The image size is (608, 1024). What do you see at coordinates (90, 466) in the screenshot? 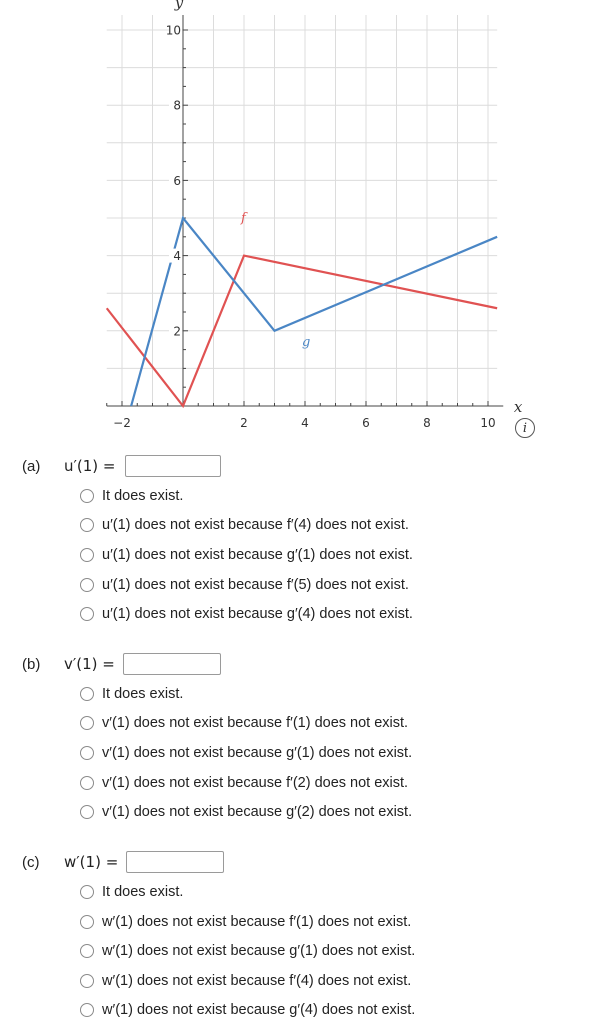
I see `part-a-expression: u′(1) =` at bounding box center [90, 466].